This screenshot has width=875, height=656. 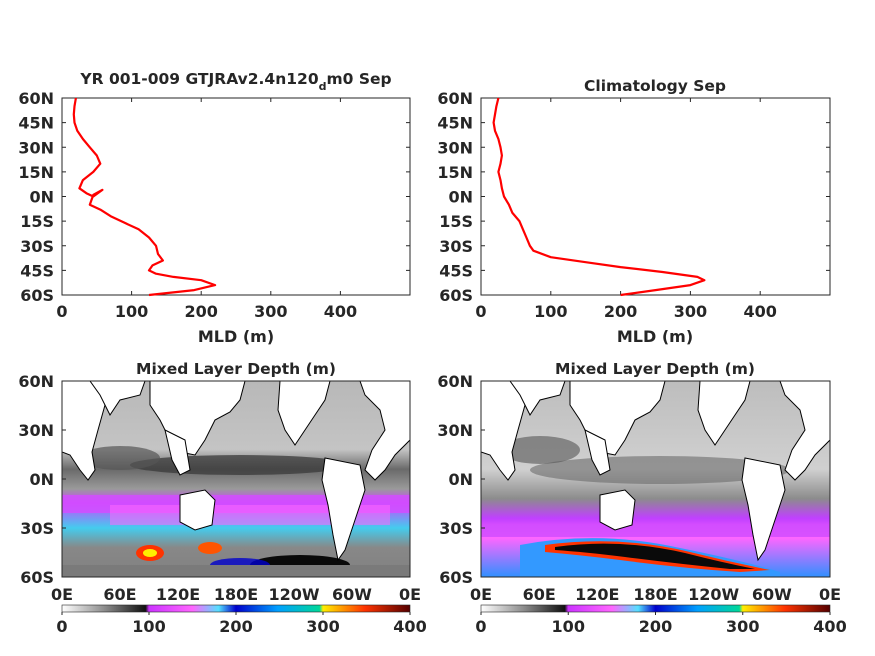 I want to click on colorbar-climatology: 0 100 200 300 400, so click(x=661, y=620).